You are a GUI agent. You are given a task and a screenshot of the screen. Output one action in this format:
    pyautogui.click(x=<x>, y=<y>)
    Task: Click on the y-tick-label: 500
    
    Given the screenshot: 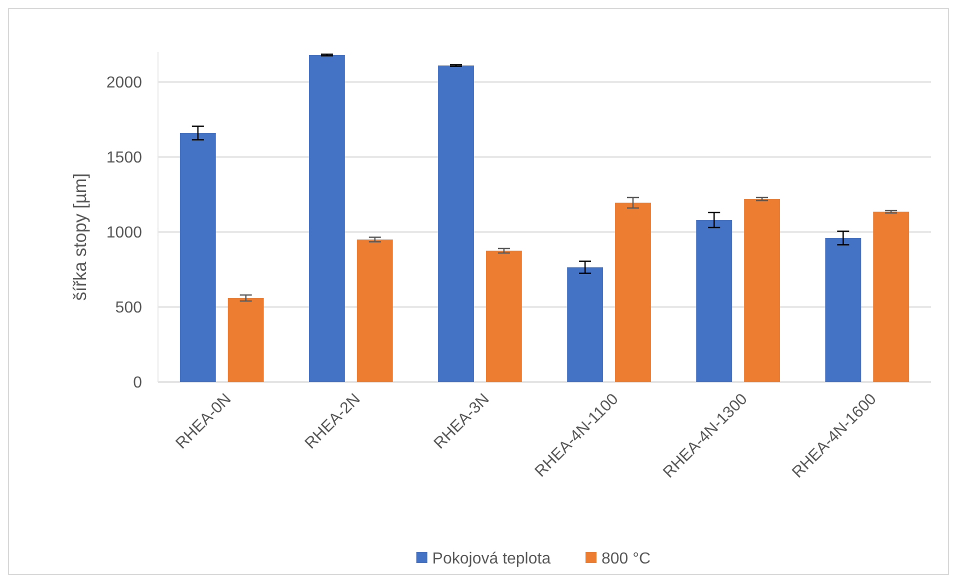 What is the action you would take?
    pyautogui.click(x=128, y=308)
    